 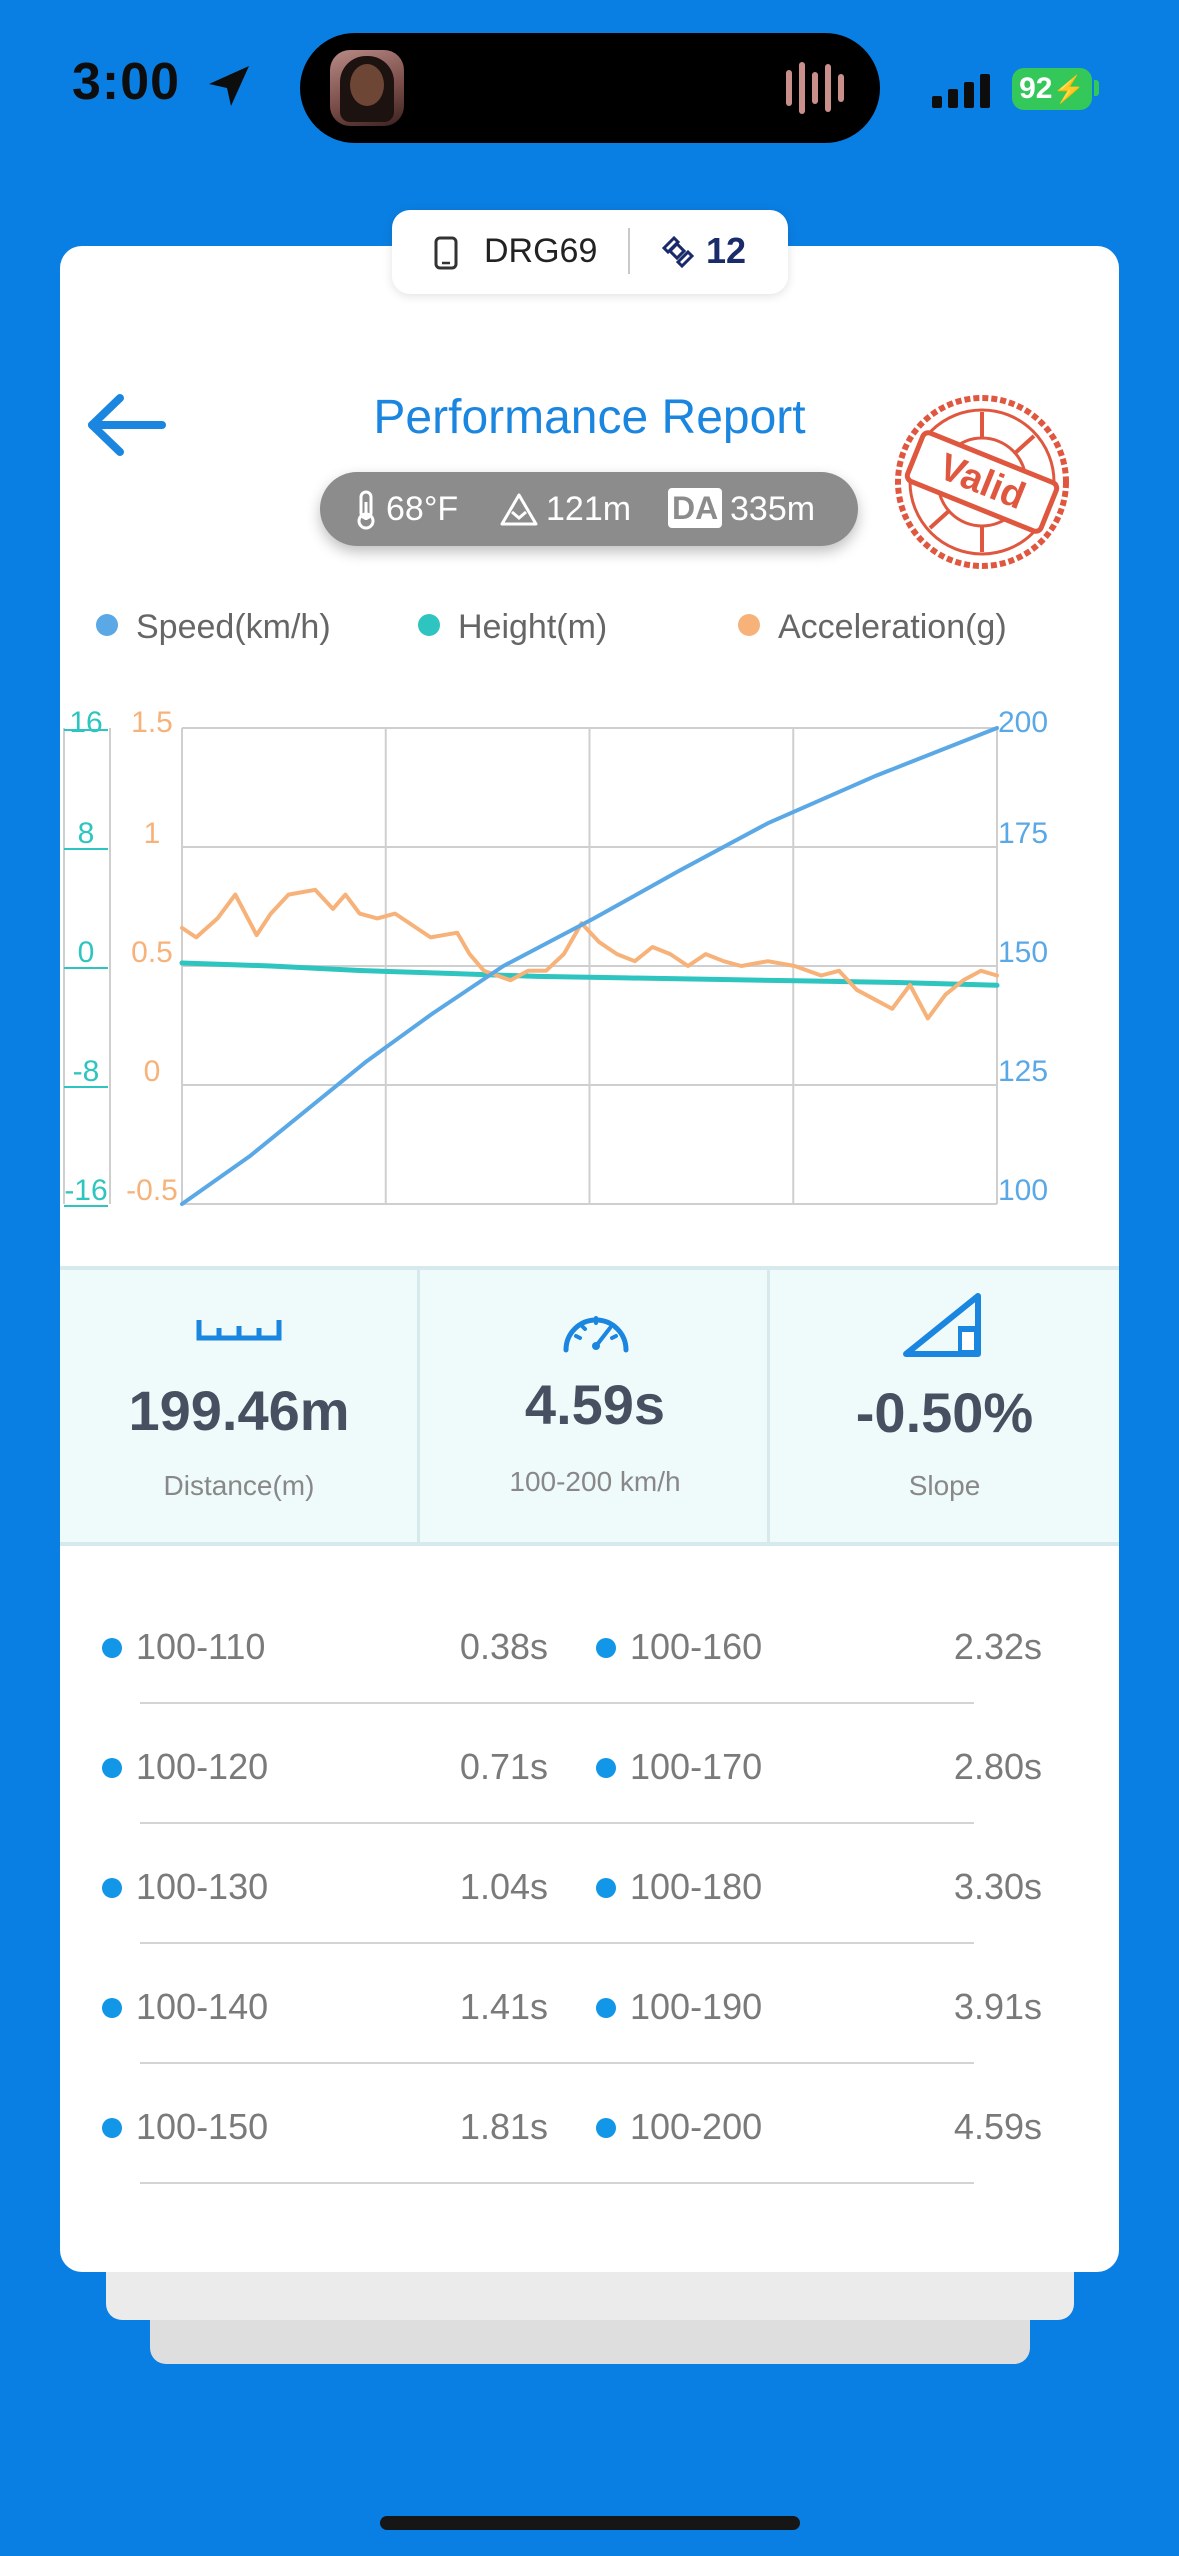 What do you see at coordinates (541, 251) in the screenshot?
I see `device-name: DRG69` at bounding box center [541, 251].